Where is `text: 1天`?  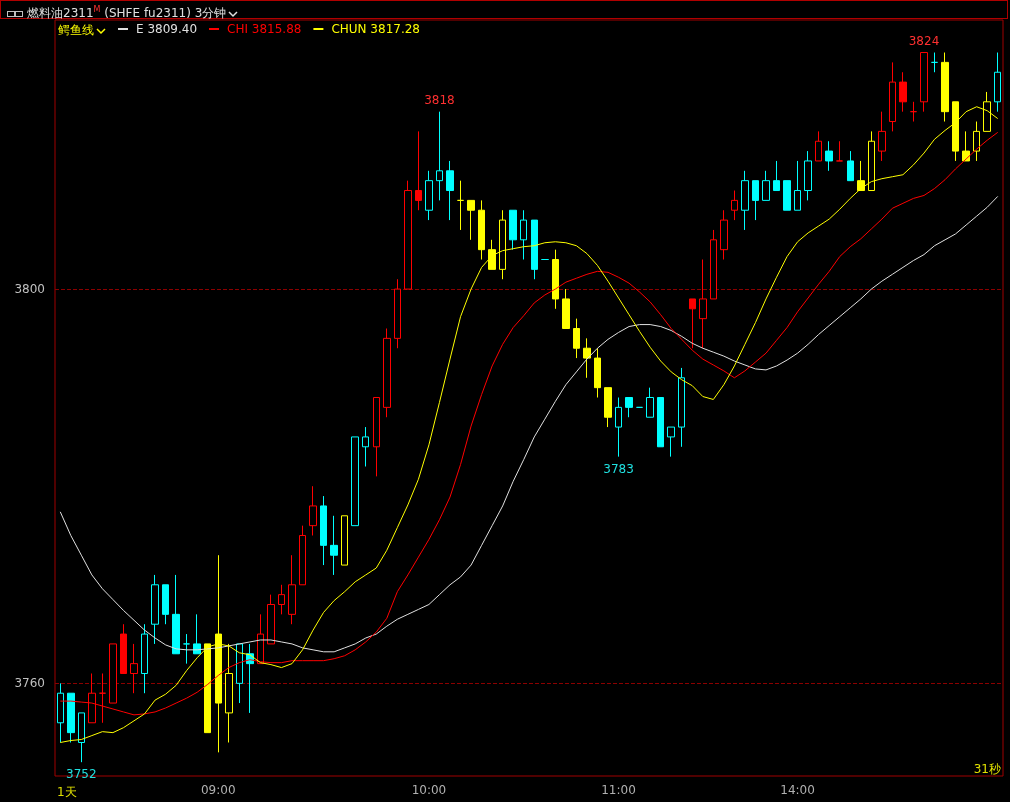
text: 1天 is located at coordinates (67, 792).